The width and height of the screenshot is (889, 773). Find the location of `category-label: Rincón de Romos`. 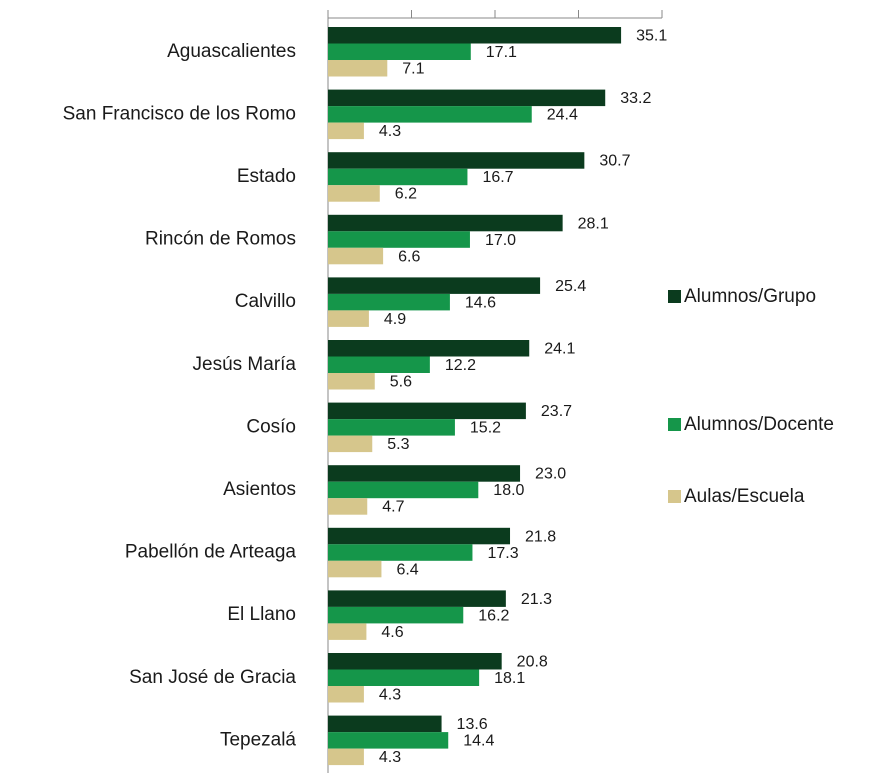

category-label: Rincón de Romos is located at coordinates (220, 239).